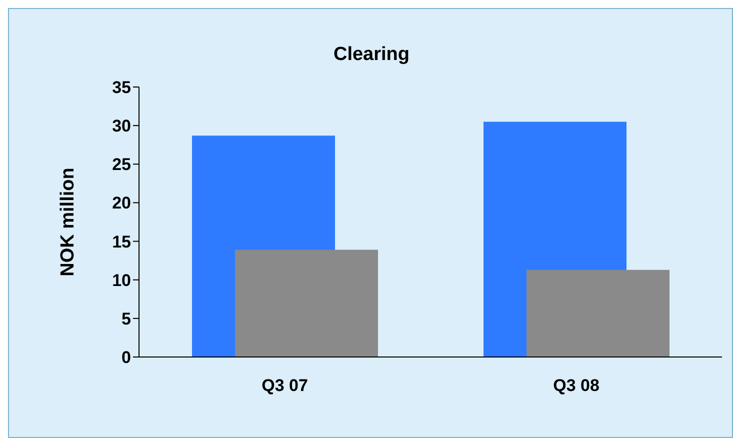  Describe the element at coordinates (121, 88) in the screenshot. I see `y-tick-label: 35` at that location.